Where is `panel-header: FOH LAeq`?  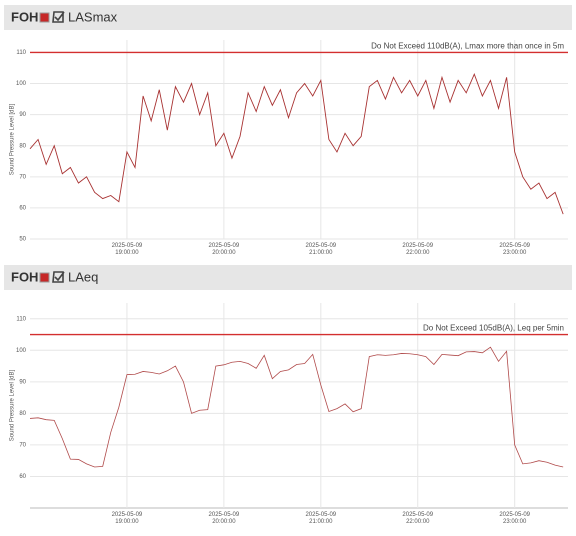
panel-header: FOH LAeq is located at coordinates (288, 277).